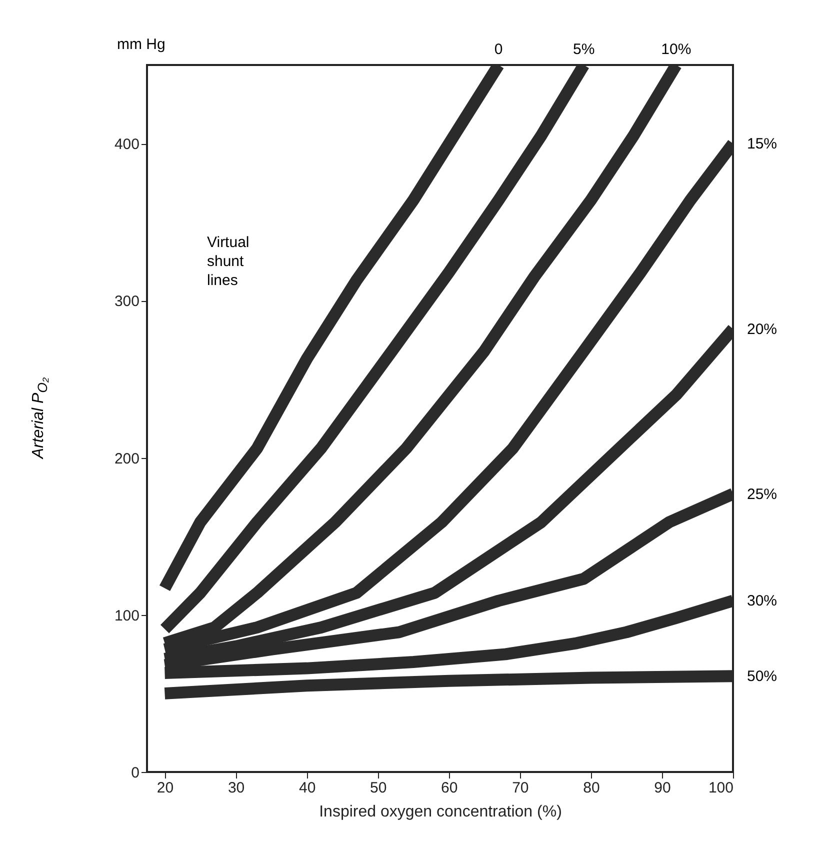  Describe the element at coordinates (228, 261) in the screenshot. I see `annotation: Virtual shunt lines` at that location.